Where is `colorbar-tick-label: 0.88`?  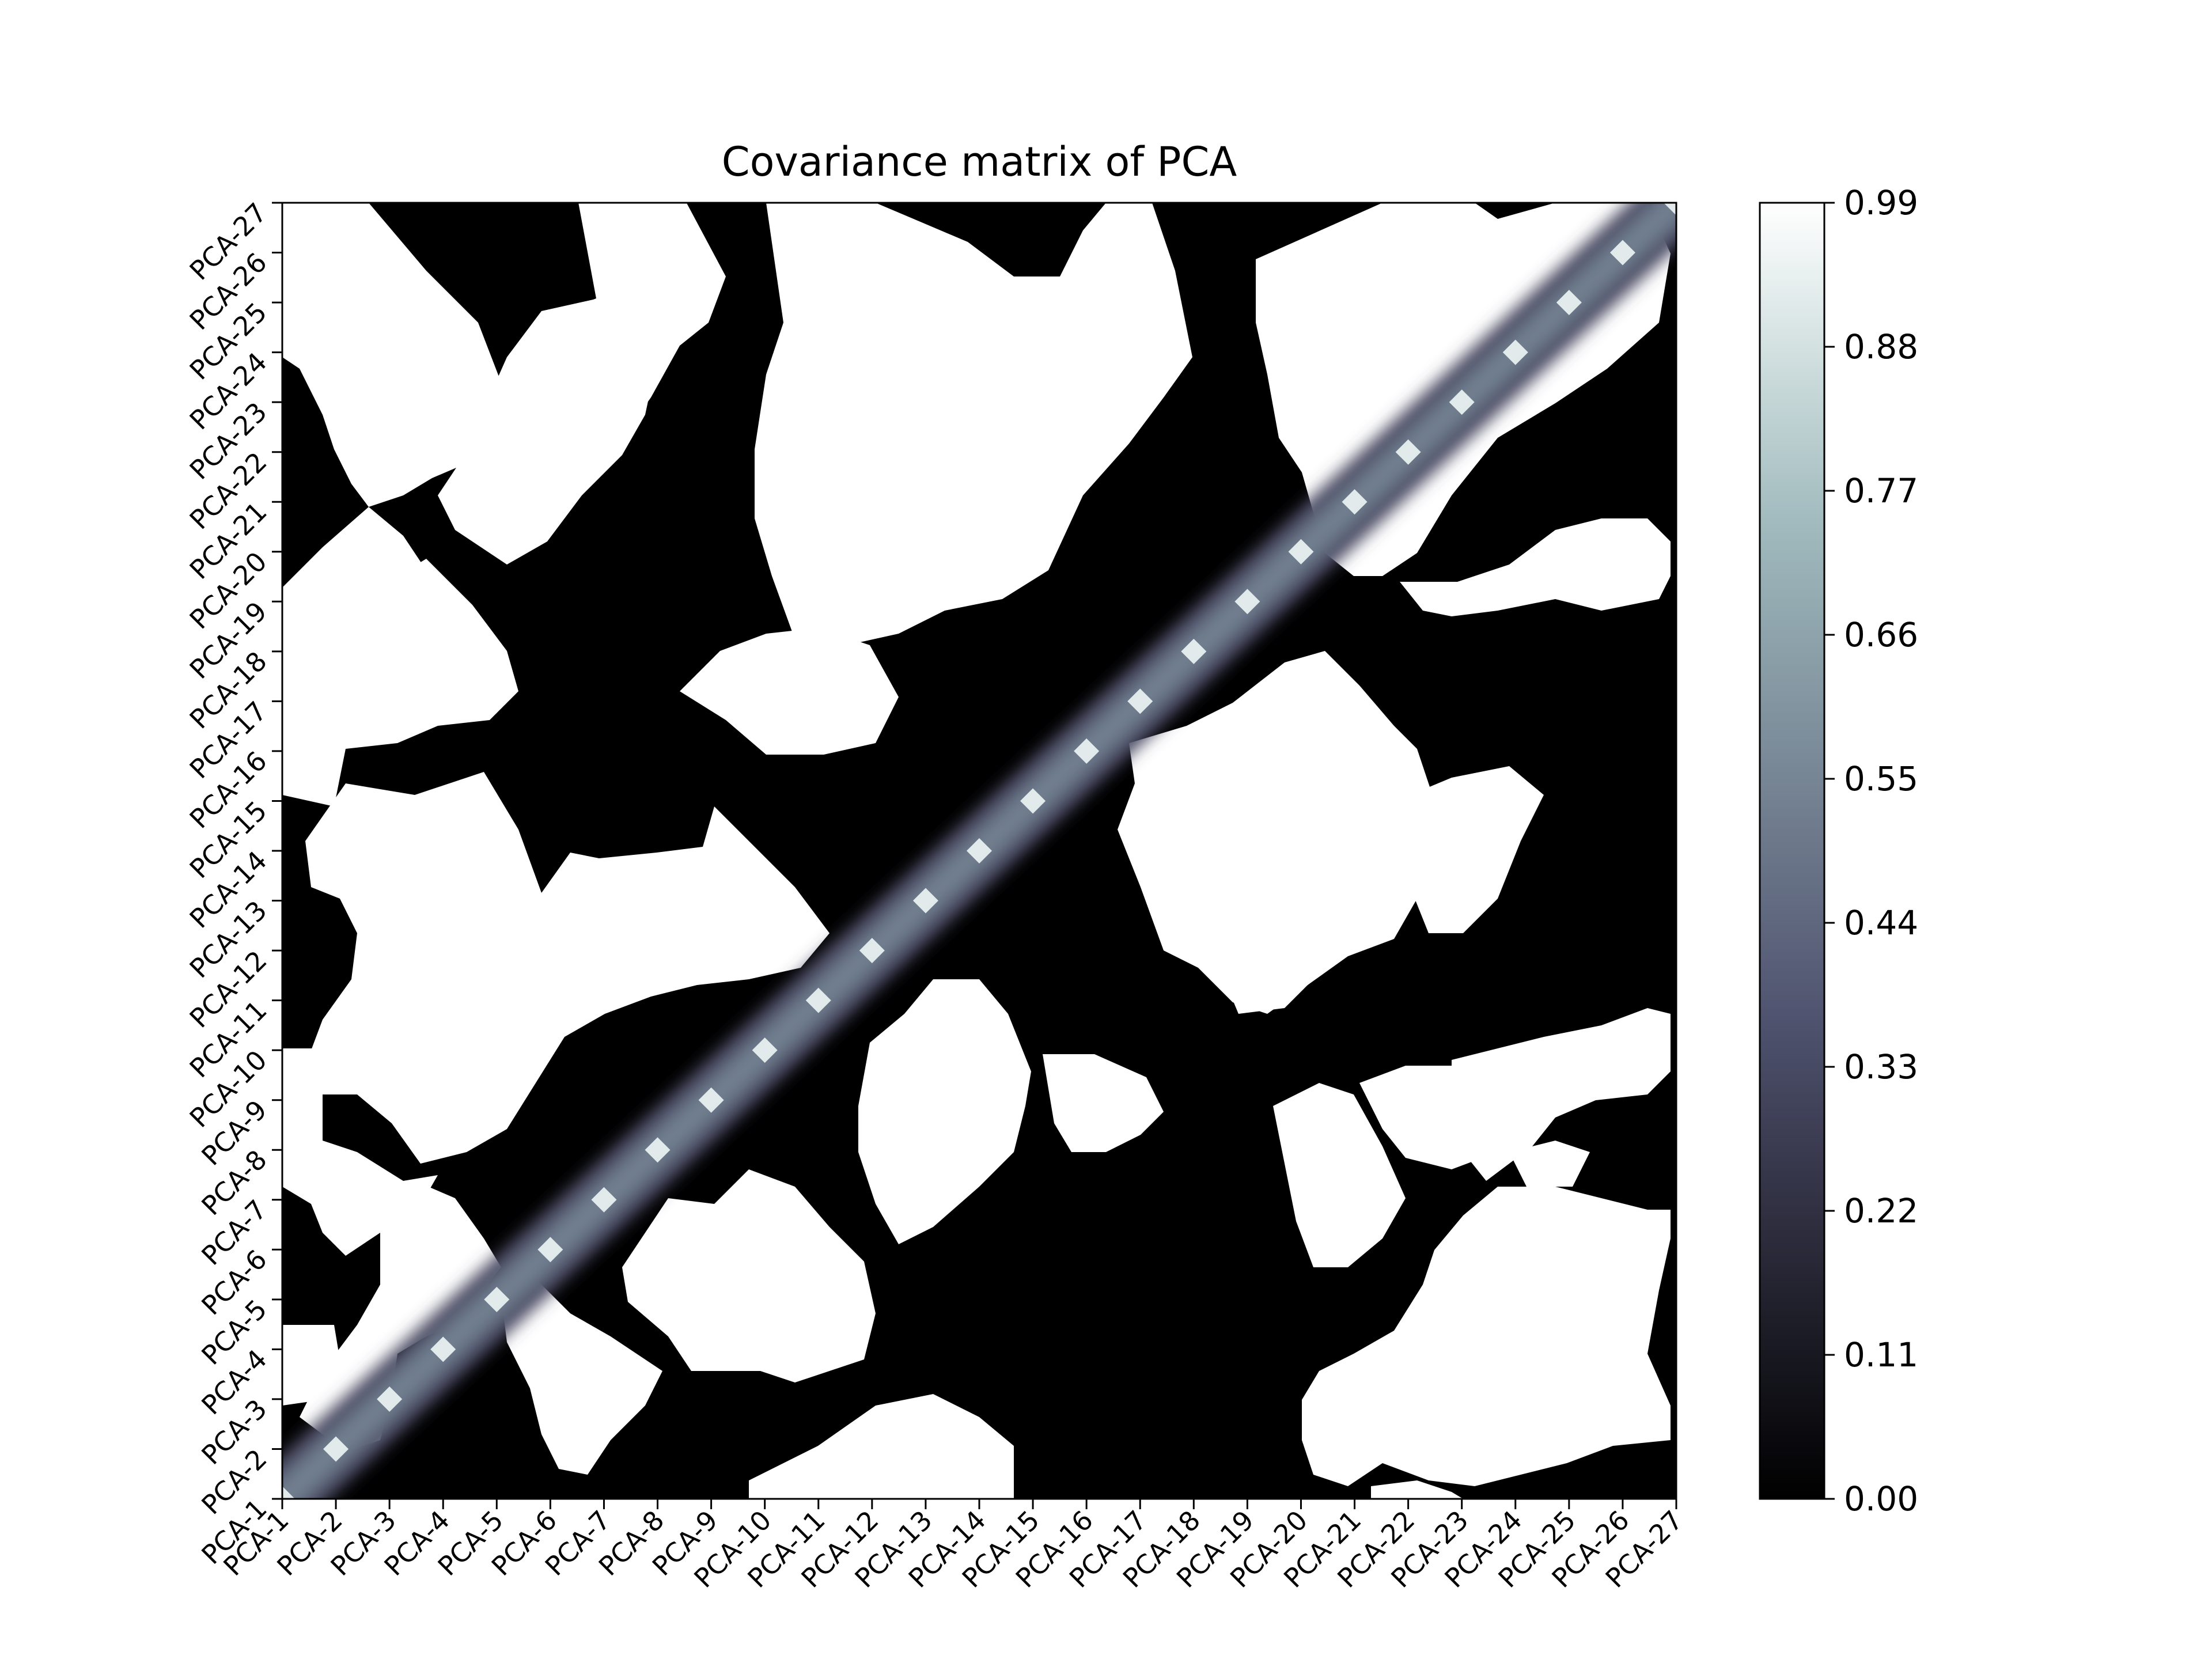
colorbar-tick-label: 0.88 is located at coordinates (1881, 346).